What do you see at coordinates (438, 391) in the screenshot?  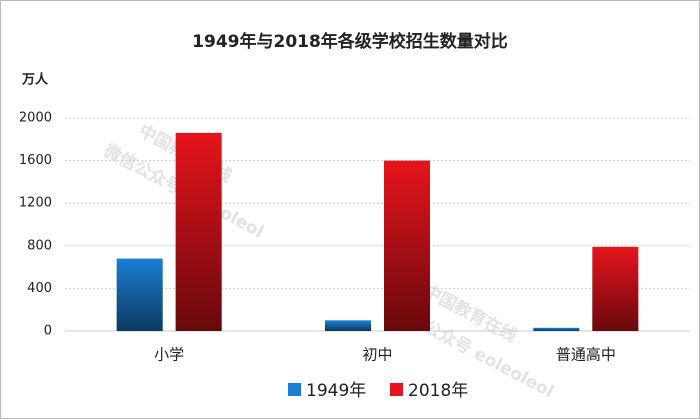 I see `legend-label: 2018年` at bounding box center [438, 391].